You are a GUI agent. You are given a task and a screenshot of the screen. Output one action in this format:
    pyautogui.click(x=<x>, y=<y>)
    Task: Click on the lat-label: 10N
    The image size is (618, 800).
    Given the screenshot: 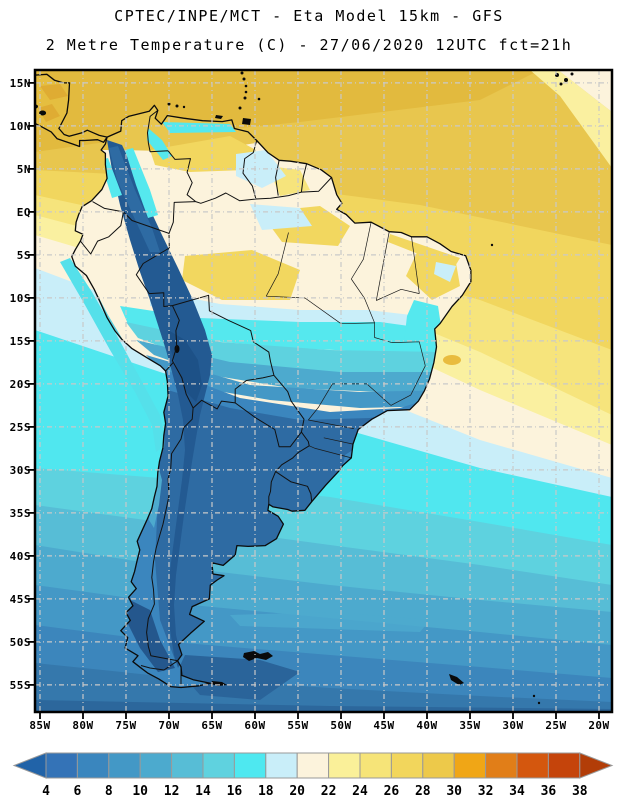 What is the action you would take?
    pyautogui.click(x=20, y=126)
    